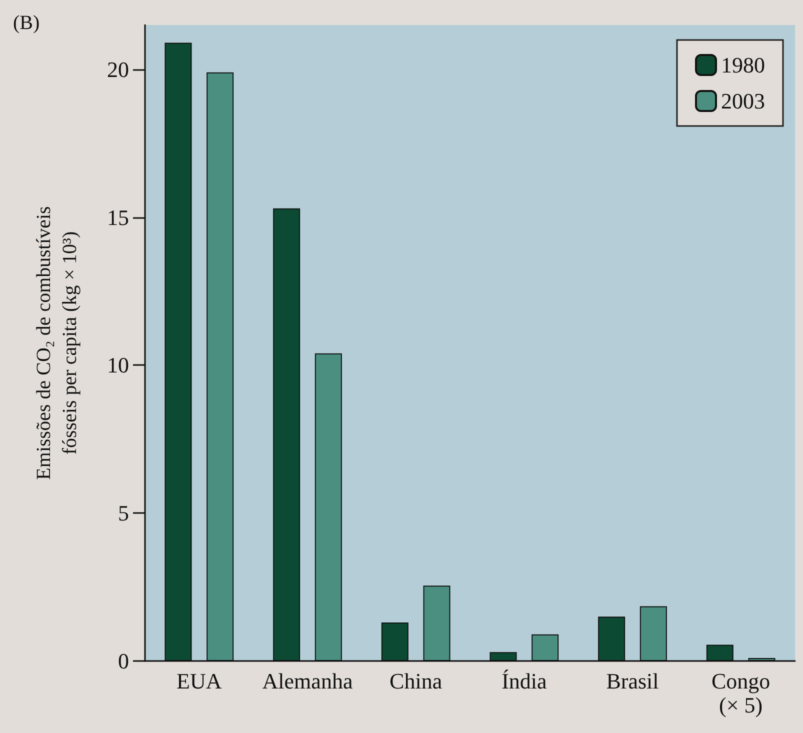  What do you see at coordinates (118, 217) in the screenshot?
I see `y-tick-label: 15` at bounding box center [118, 217].